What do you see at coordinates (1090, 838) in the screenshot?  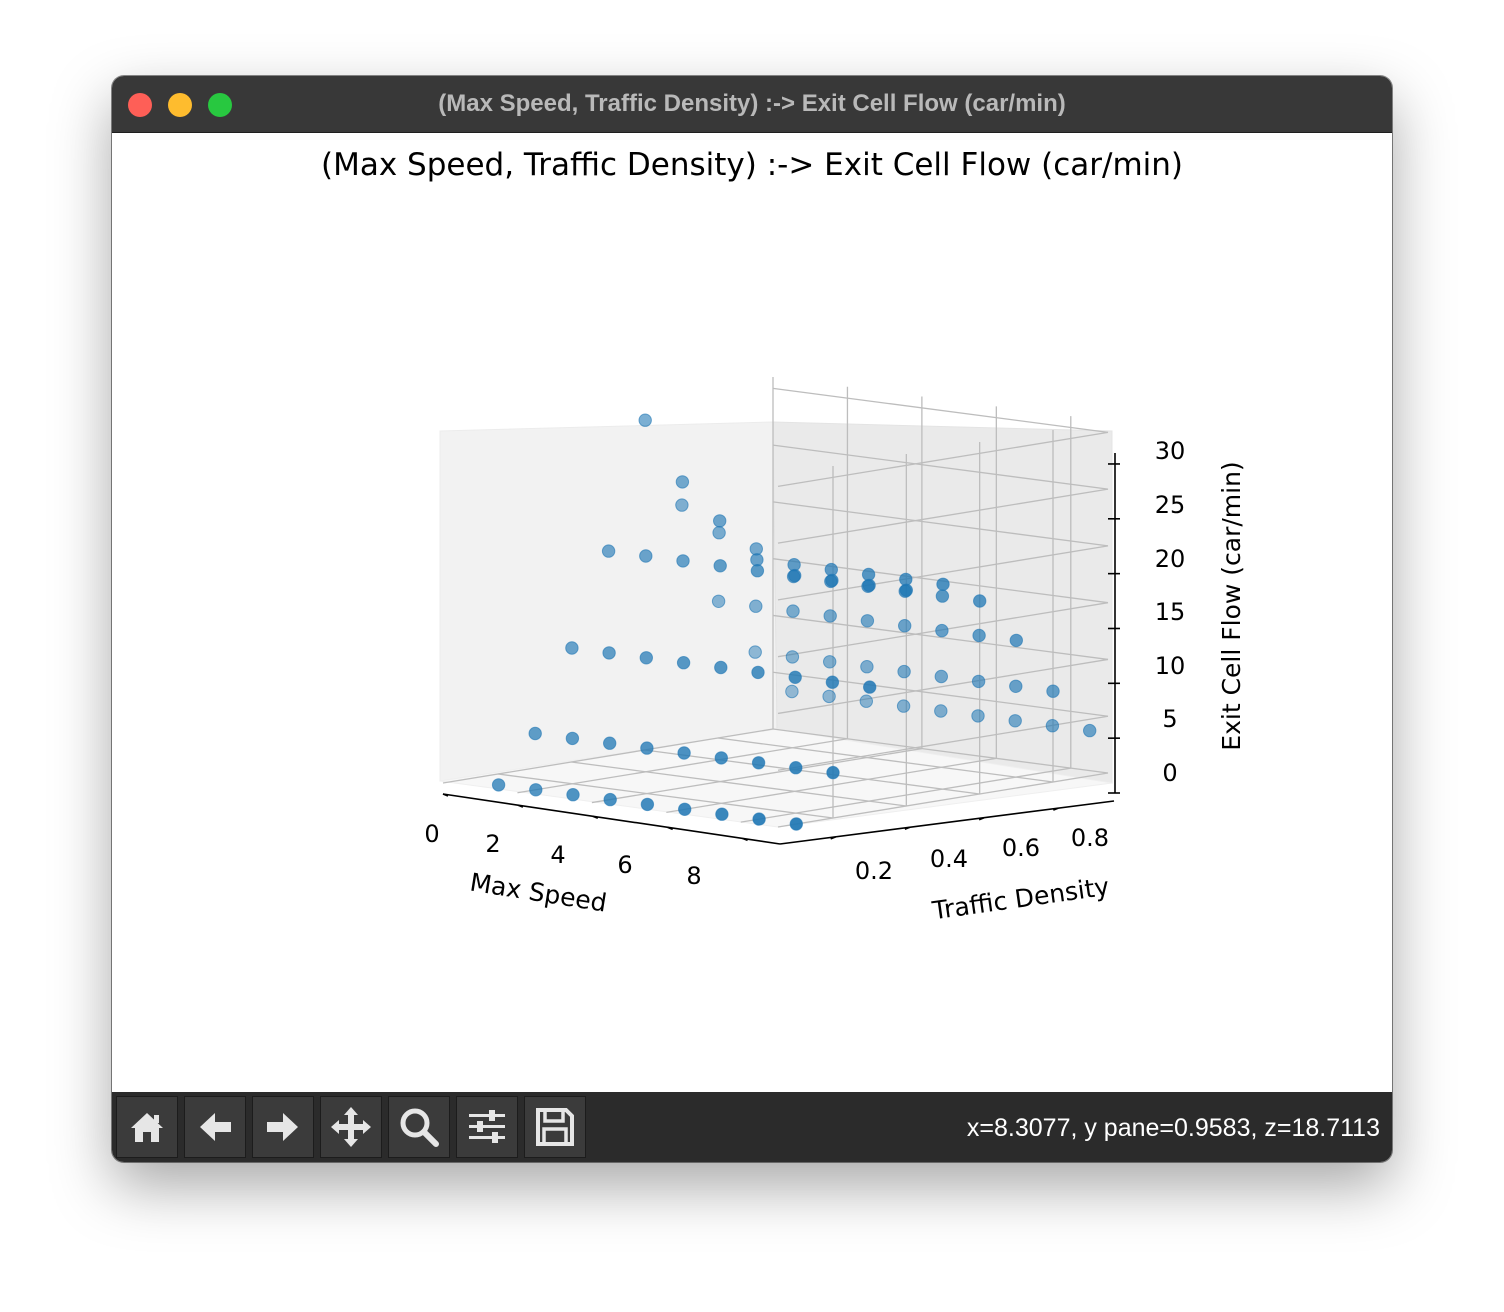 I see `y-tick-label: 0.8` at bounding box center [1090, 838].